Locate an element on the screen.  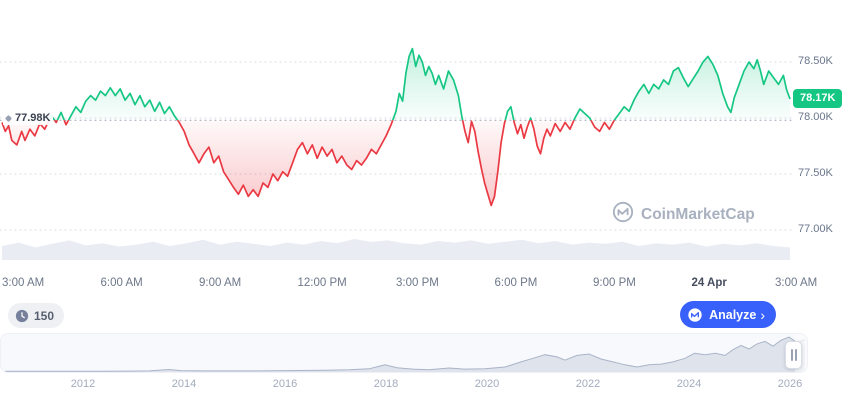
navigator-resize-handle is located at coordinates (793, 355).